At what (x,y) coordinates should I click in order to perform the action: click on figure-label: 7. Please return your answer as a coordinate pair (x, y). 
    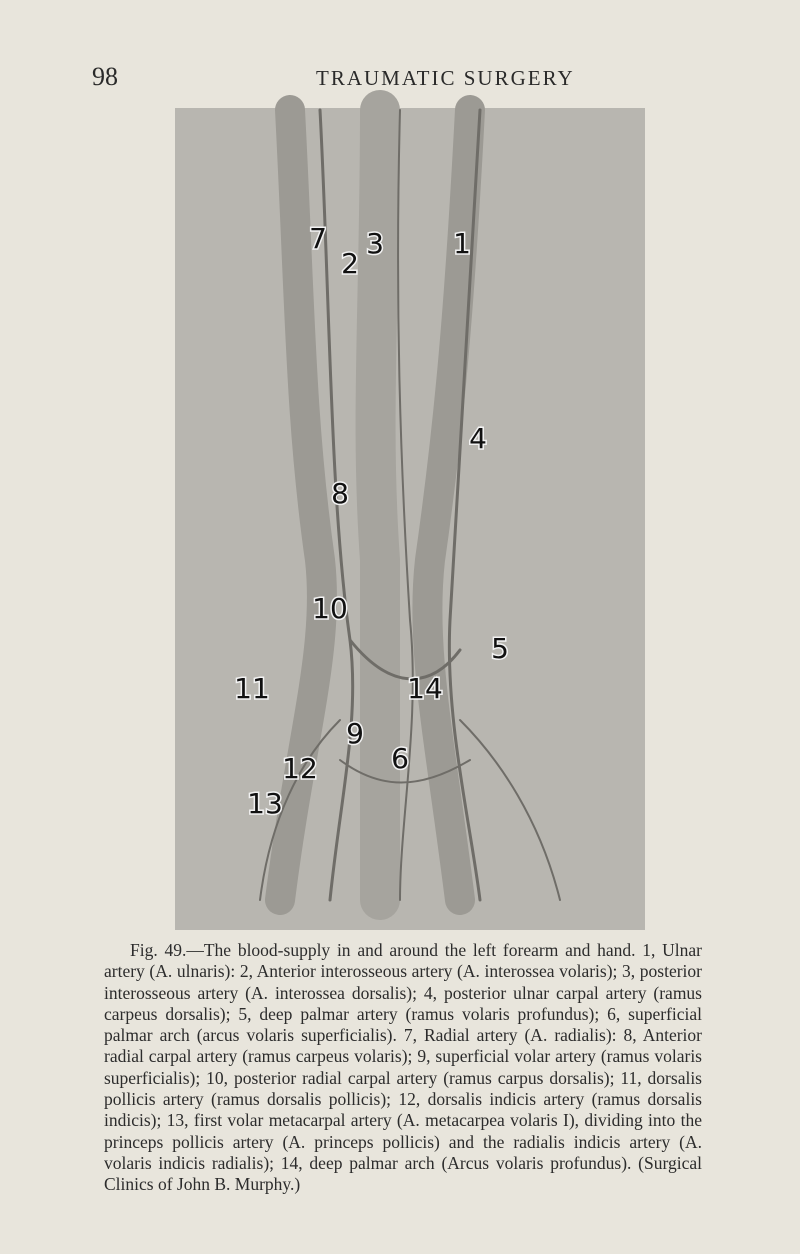
    Looking at the image, I should click on (318, 238).